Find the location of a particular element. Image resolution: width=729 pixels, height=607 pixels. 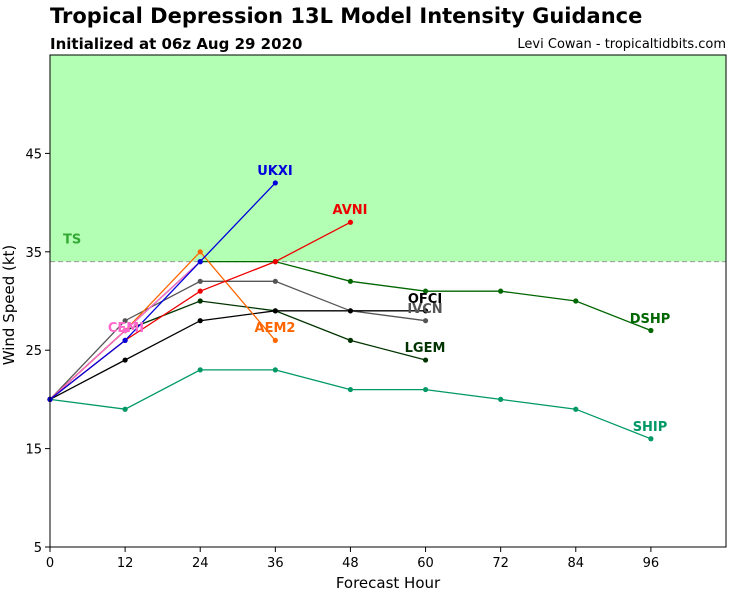

credit-text: Levi Cowan - tropicaltidbits.com is located at coordinates (621, 44).